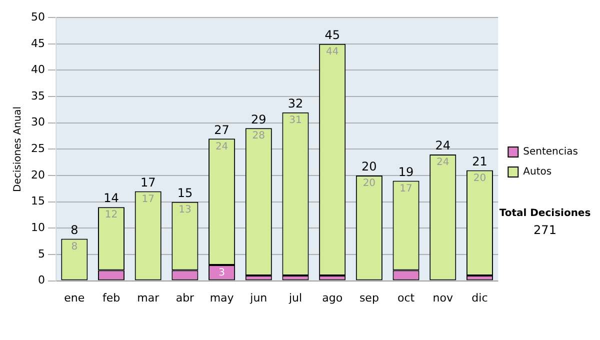 This screenshot has height=340, width=600. I want to click on legend-label: Autos, so click(537, 172).